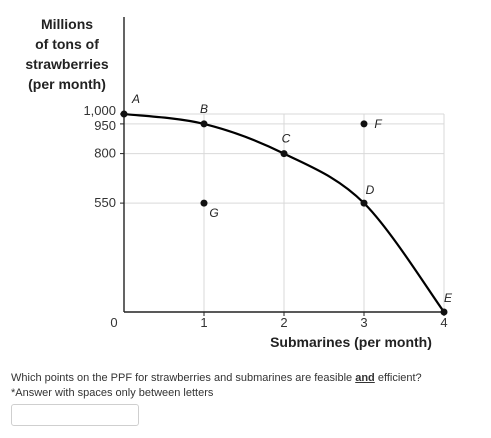 This screenshot has width=491, height=438. Describe the element at coordinates (67, 24) in the screenshot. I see `y-axis-title-line: Millions` at that location.